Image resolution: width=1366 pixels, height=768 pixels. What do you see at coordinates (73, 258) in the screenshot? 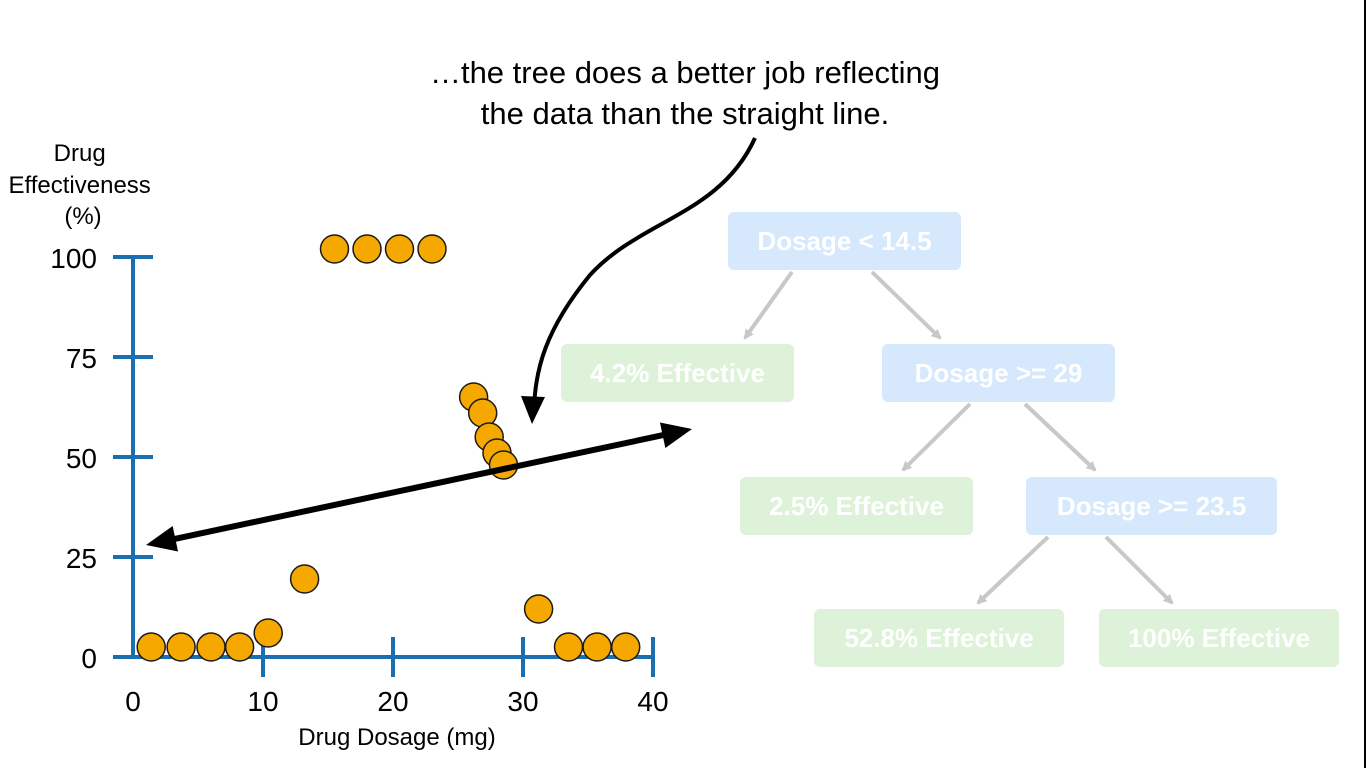
I see `y-tick-label: 100` at bounding box center [73, 258].